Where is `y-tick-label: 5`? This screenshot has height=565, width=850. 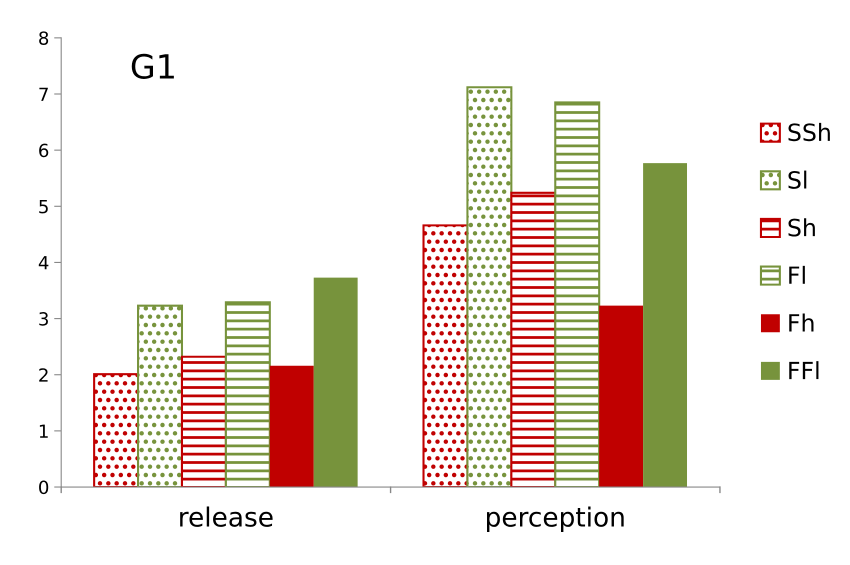 y-tick-label: 5 is located at coordinates (43, 207).